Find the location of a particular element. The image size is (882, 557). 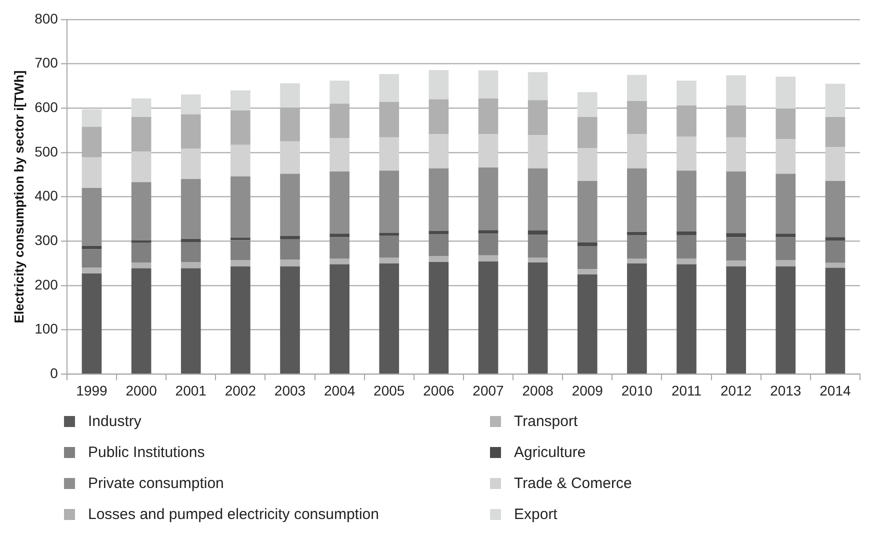

x-tick-label: 2005 is located at coordinates (389, 390).